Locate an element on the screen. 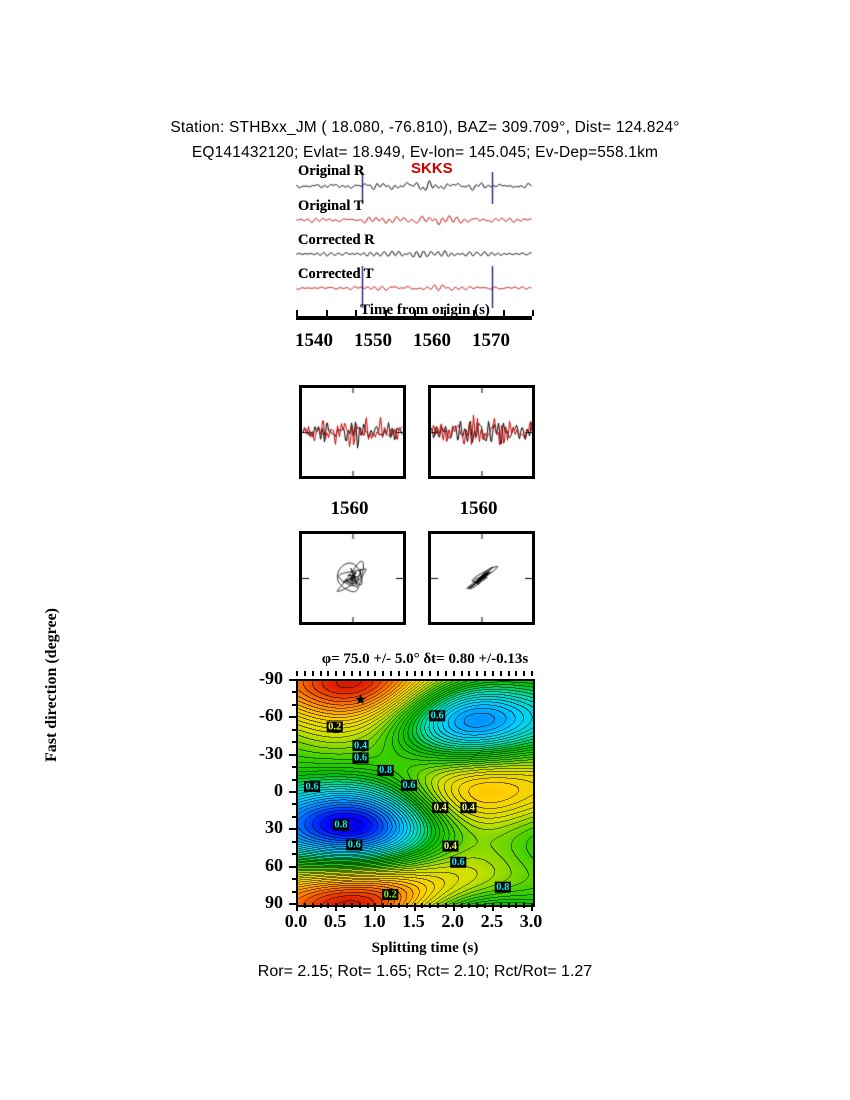 This screenshot has width=850, height=1100. time-tick-label: 1540 is located at coordinates (314, 340).